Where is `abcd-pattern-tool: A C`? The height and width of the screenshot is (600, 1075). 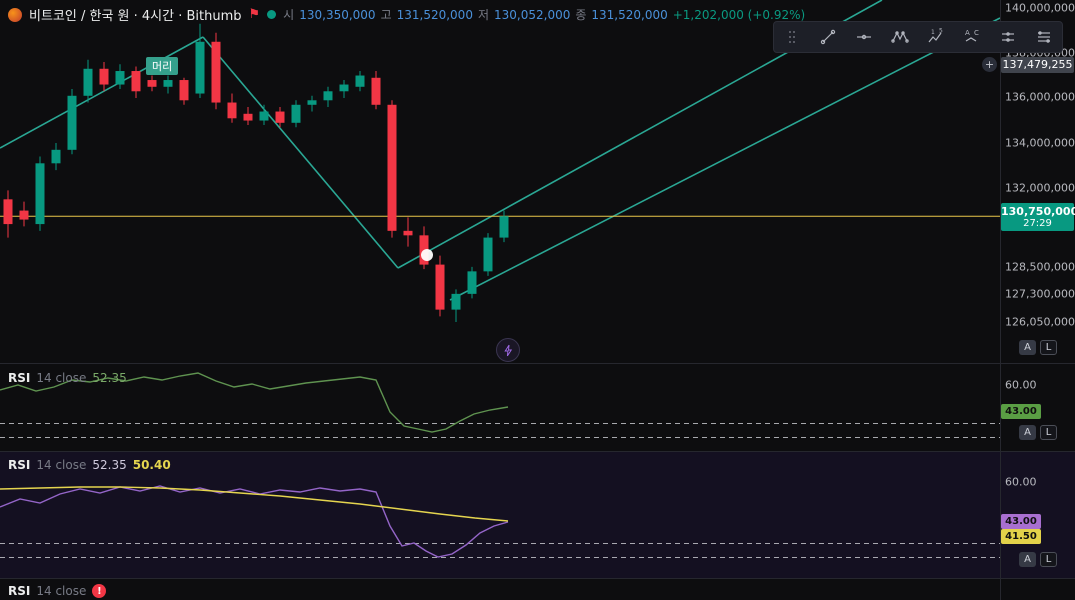
abcd-pattern-tool: A C is located at coordinates (972, 37).